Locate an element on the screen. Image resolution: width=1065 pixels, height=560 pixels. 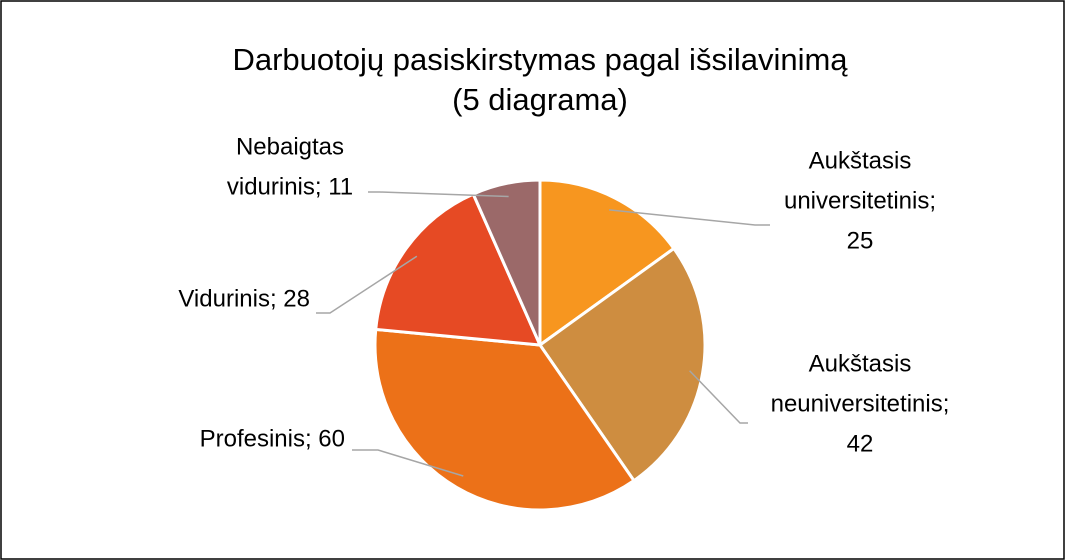
data-label: 25 is located at coordinates (860, 240).